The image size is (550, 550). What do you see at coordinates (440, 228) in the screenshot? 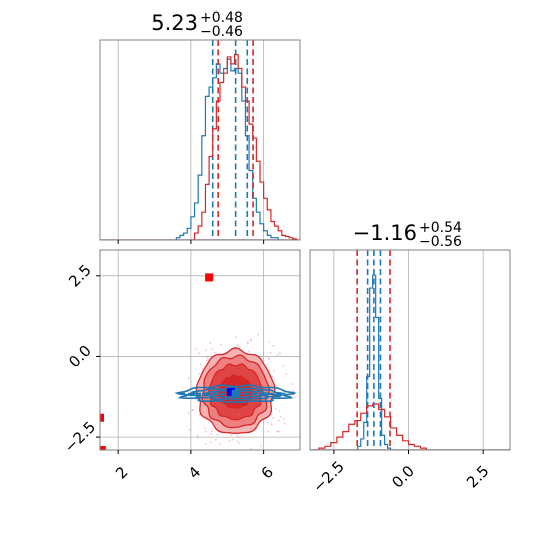
I see `title-param-2-sup: +0.54` at bounding box center [440, 228].